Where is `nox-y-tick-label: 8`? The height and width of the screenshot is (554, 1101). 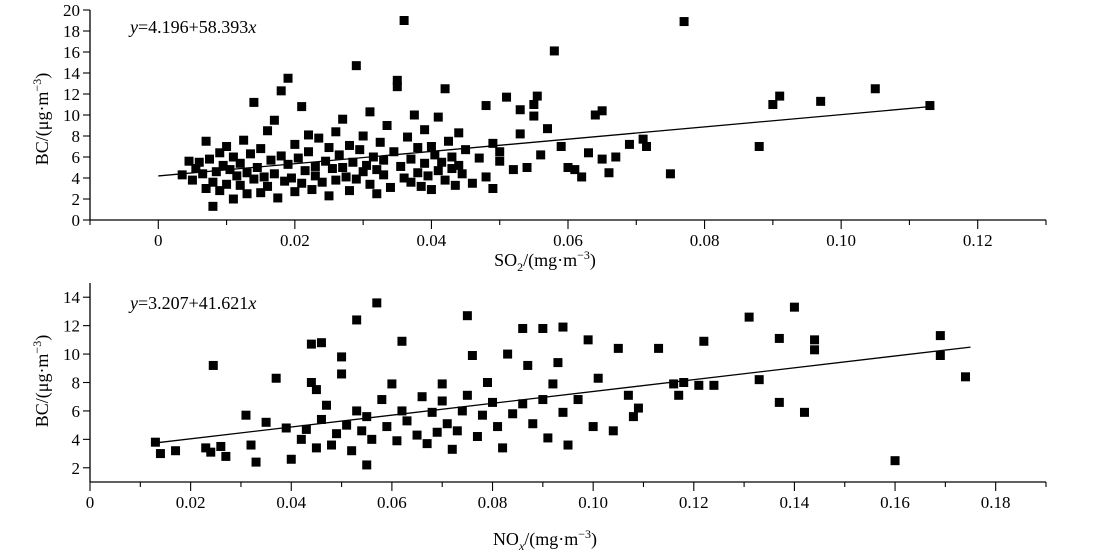
nox-y-tick-label: 8 is located at coordinates (76, 383).